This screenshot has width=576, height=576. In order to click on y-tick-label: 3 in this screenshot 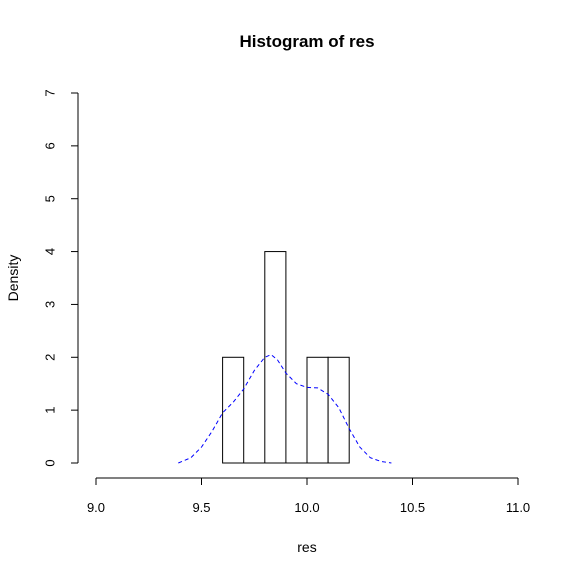, I will do `click(50, 304)`.